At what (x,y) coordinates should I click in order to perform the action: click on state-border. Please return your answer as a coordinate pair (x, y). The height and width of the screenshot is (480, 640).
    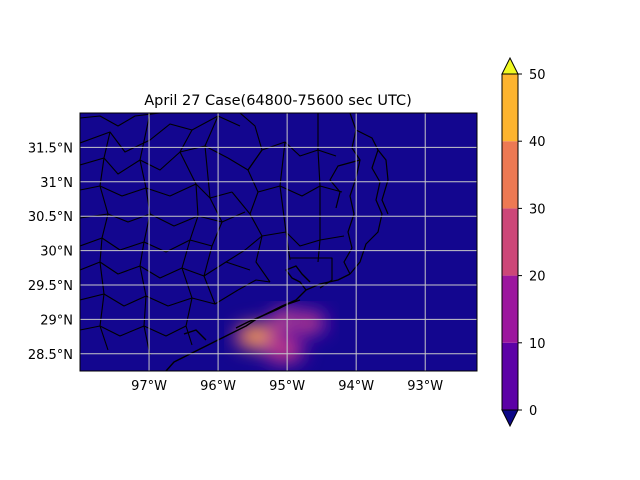
    Looking at the image, I should click on (359, 194).